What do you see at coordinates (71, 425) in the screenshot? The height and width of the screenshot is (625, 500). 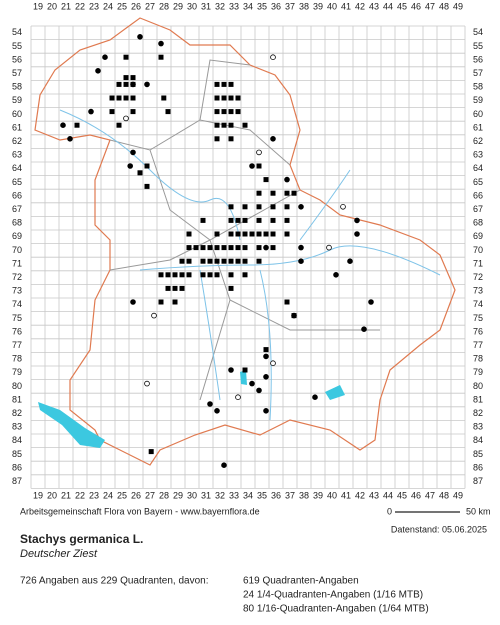 I see `lake-constance` at bounding box center [71, 425].